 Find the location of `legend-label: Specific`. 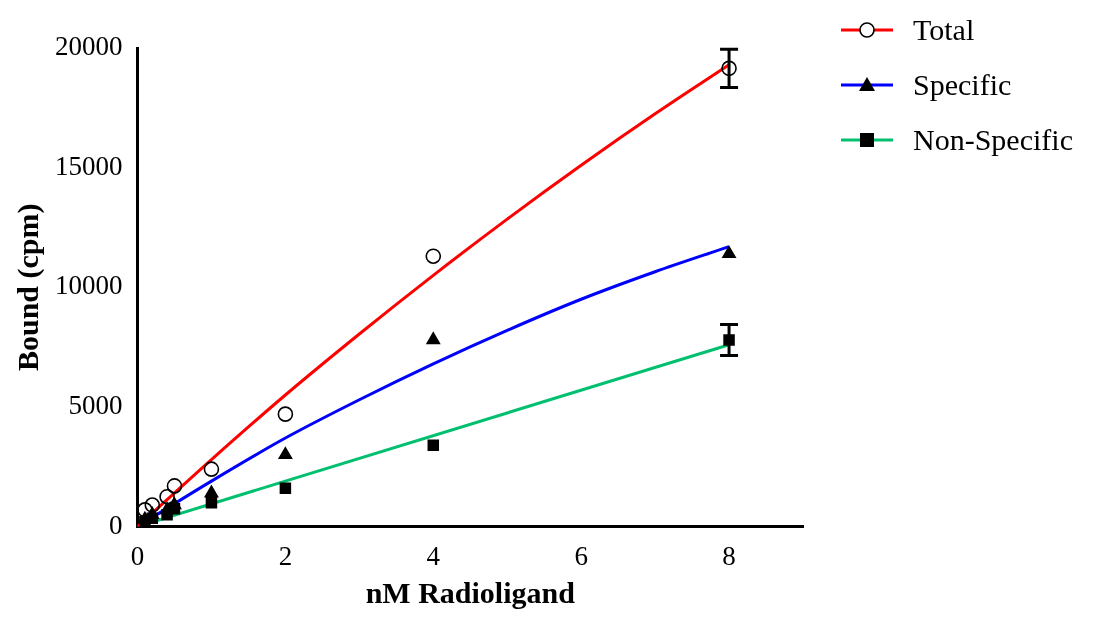

legend-label: Specific is located at coordinates (962, 84).